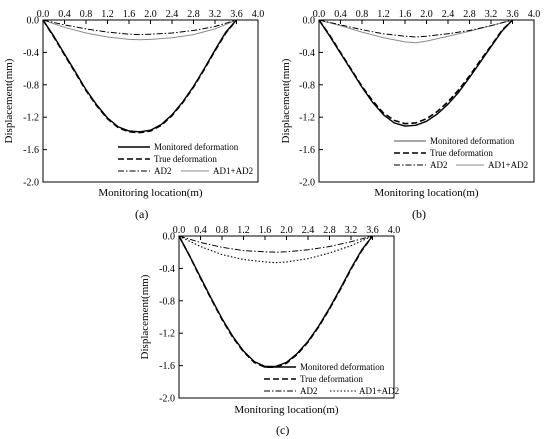 This screenshot has width=550, height=439. I want to click on panel-label: (c), so click(282, 430).